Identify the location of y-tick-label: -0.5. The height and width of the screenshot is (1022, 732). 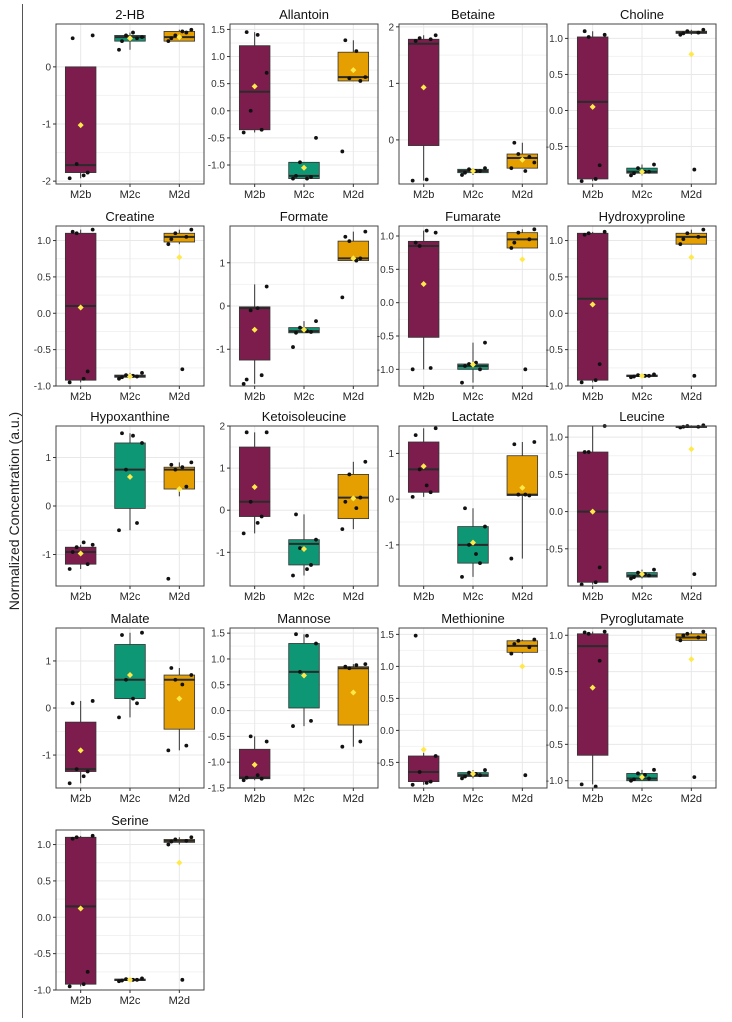
(555, 350).